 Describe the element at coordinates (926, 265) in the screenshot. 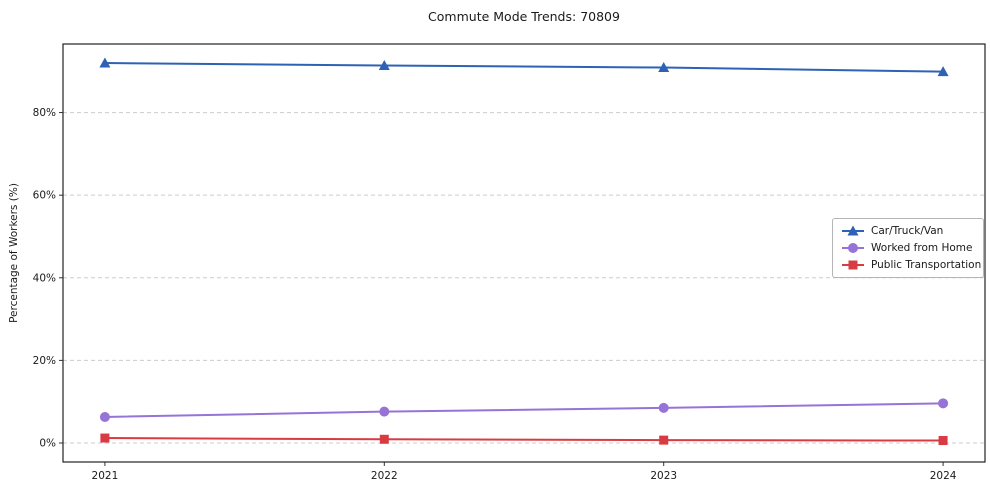

I see `legend-label: Public Transportation` at that location.